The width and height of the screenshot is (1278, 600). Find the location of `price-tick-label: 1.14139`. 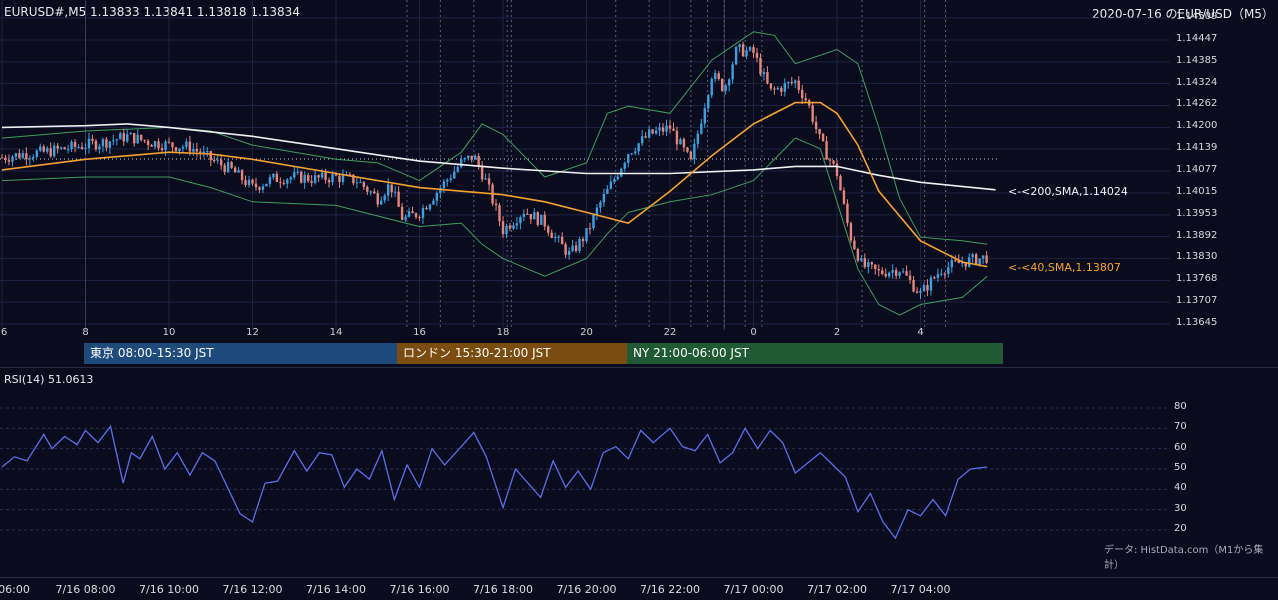

price-tick-label: 1.14139 is located at coordinates (1197, 148).